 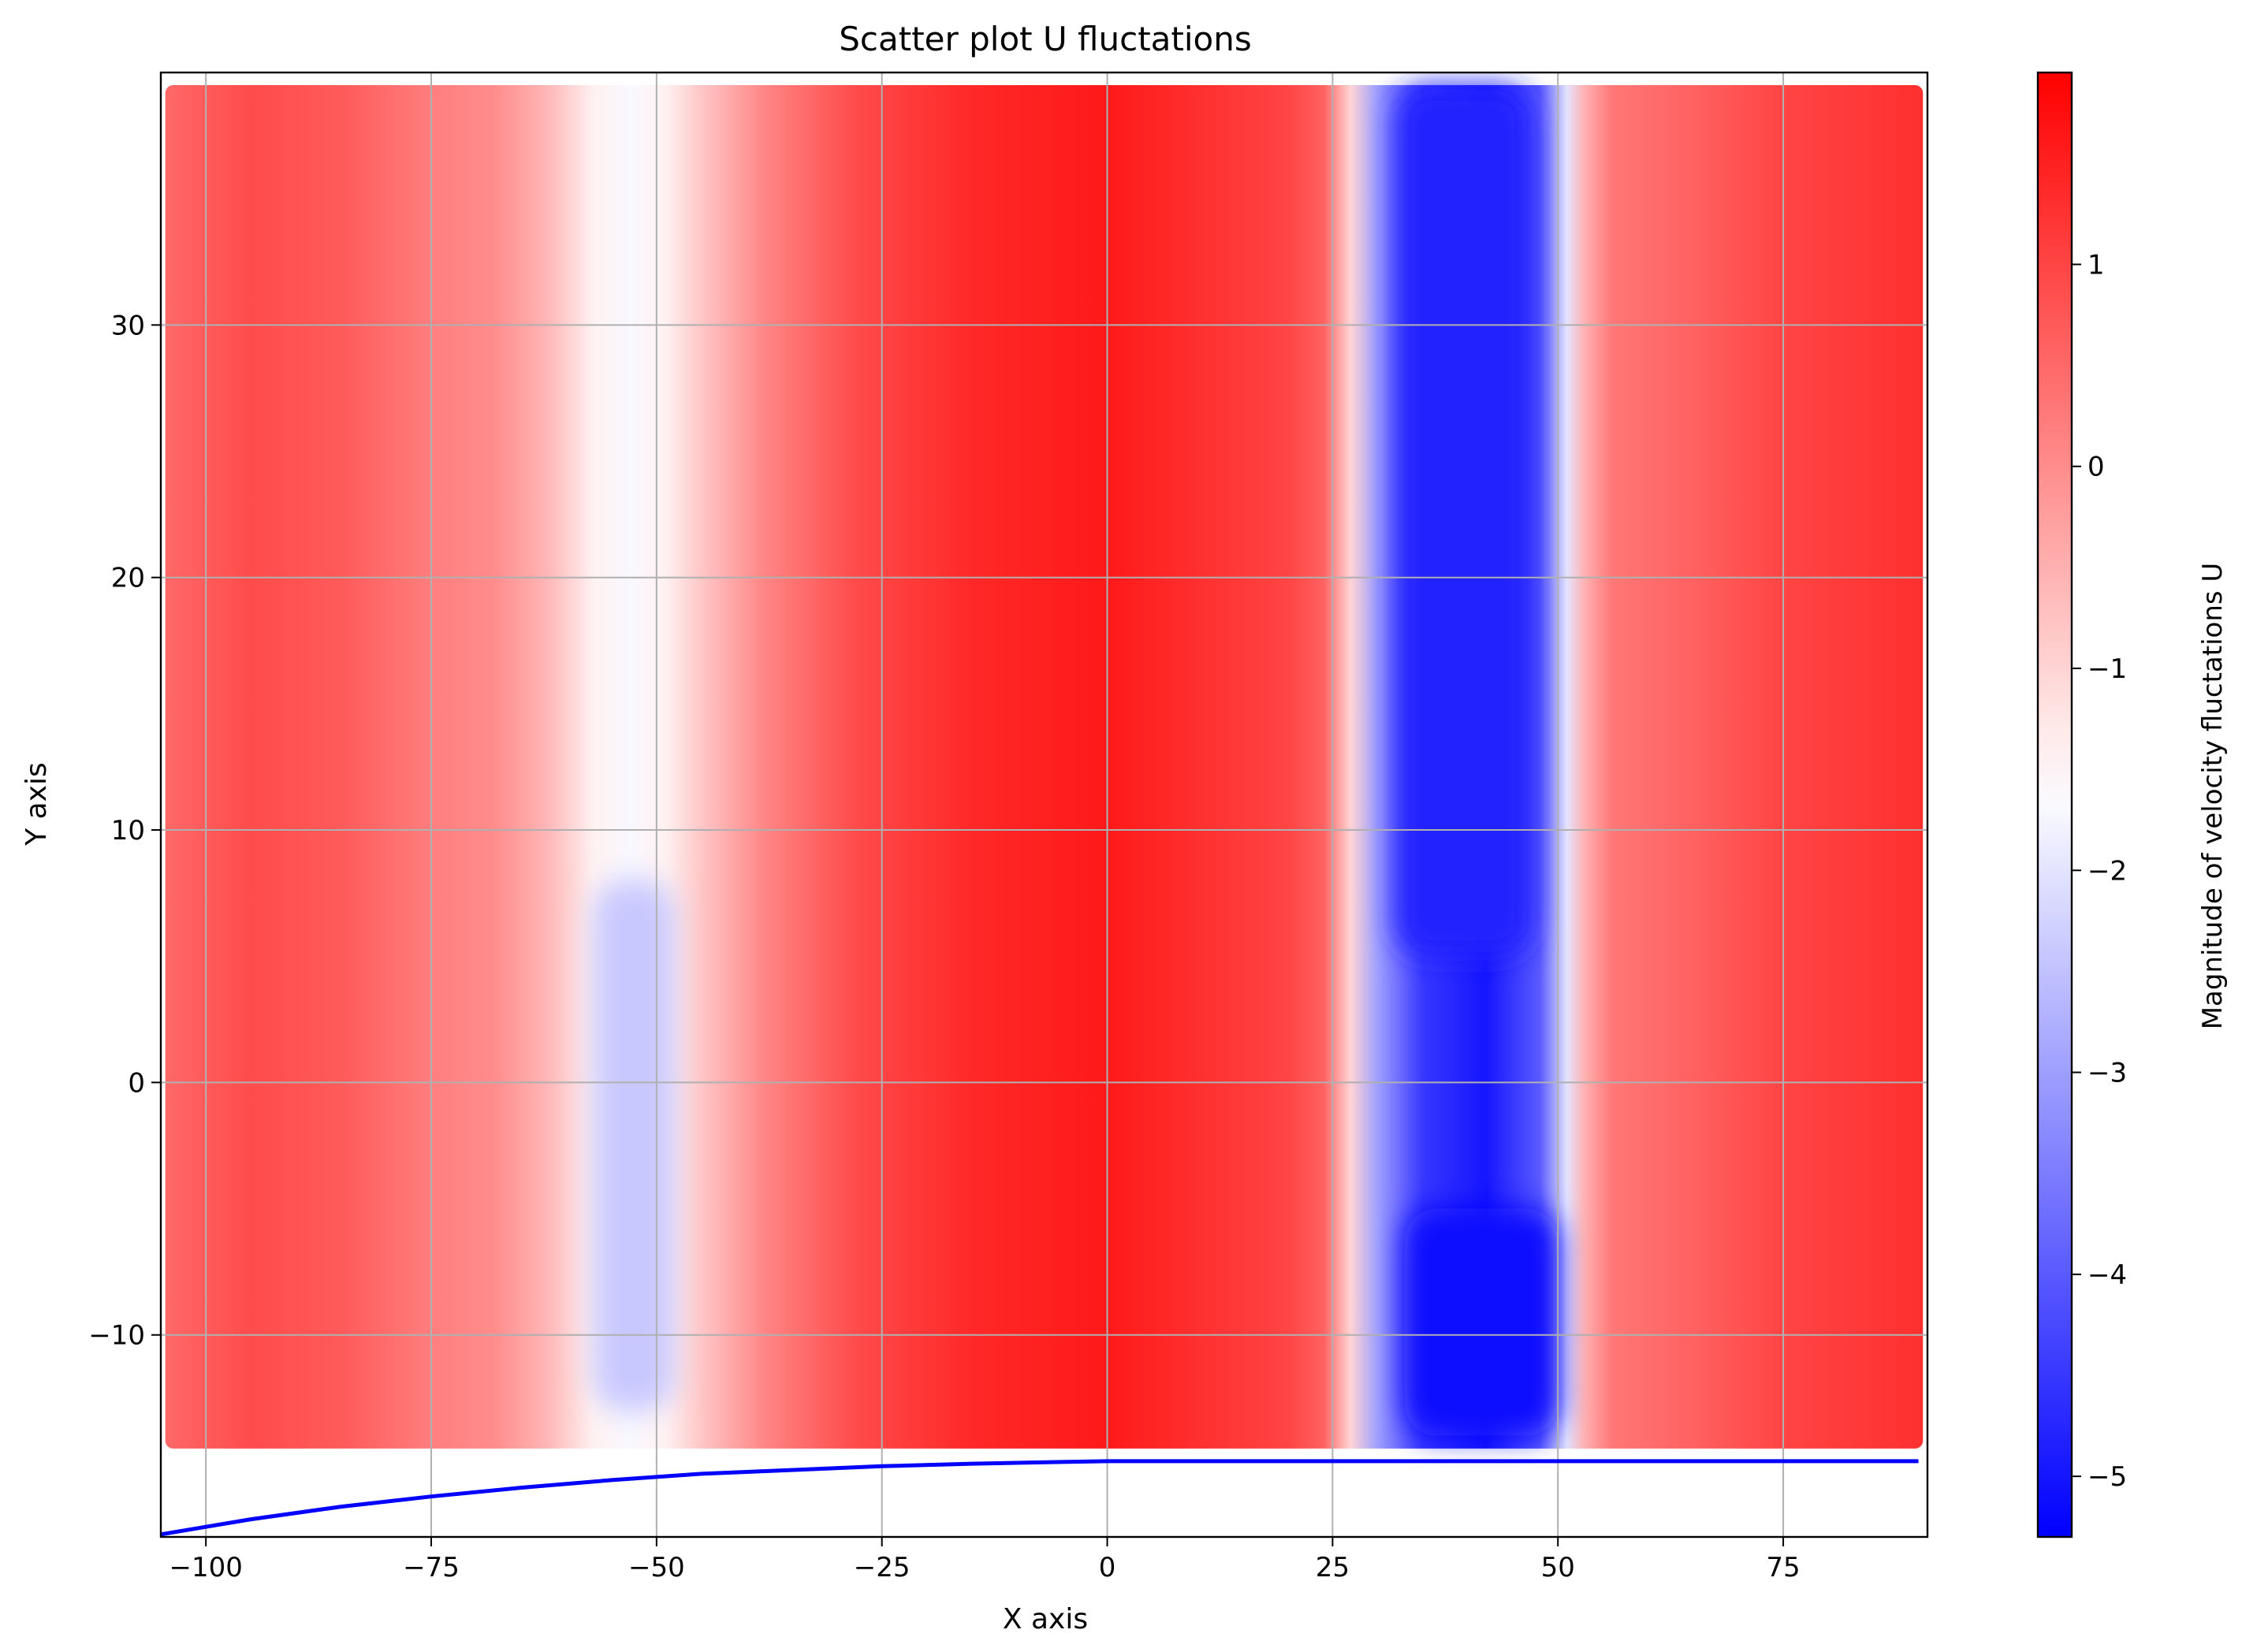 What do you see at coordinates (985, 1560) in the screenshot?
I see `x-axis-ticks: −100 −75 −50 −25 0 25 50 75` at bounding box center [985, 1560].